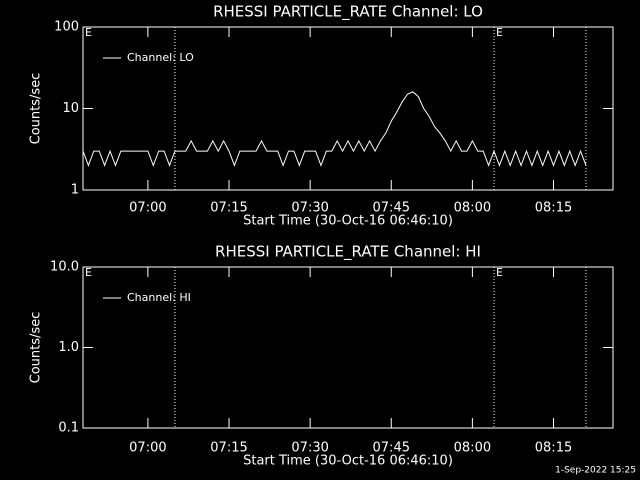 This screenshot has height=480, width=640. What do you see at coordinates (68, 347) in the screenshot?
I see `y-tick-label: 1.0` at bounding box center [68, 347].